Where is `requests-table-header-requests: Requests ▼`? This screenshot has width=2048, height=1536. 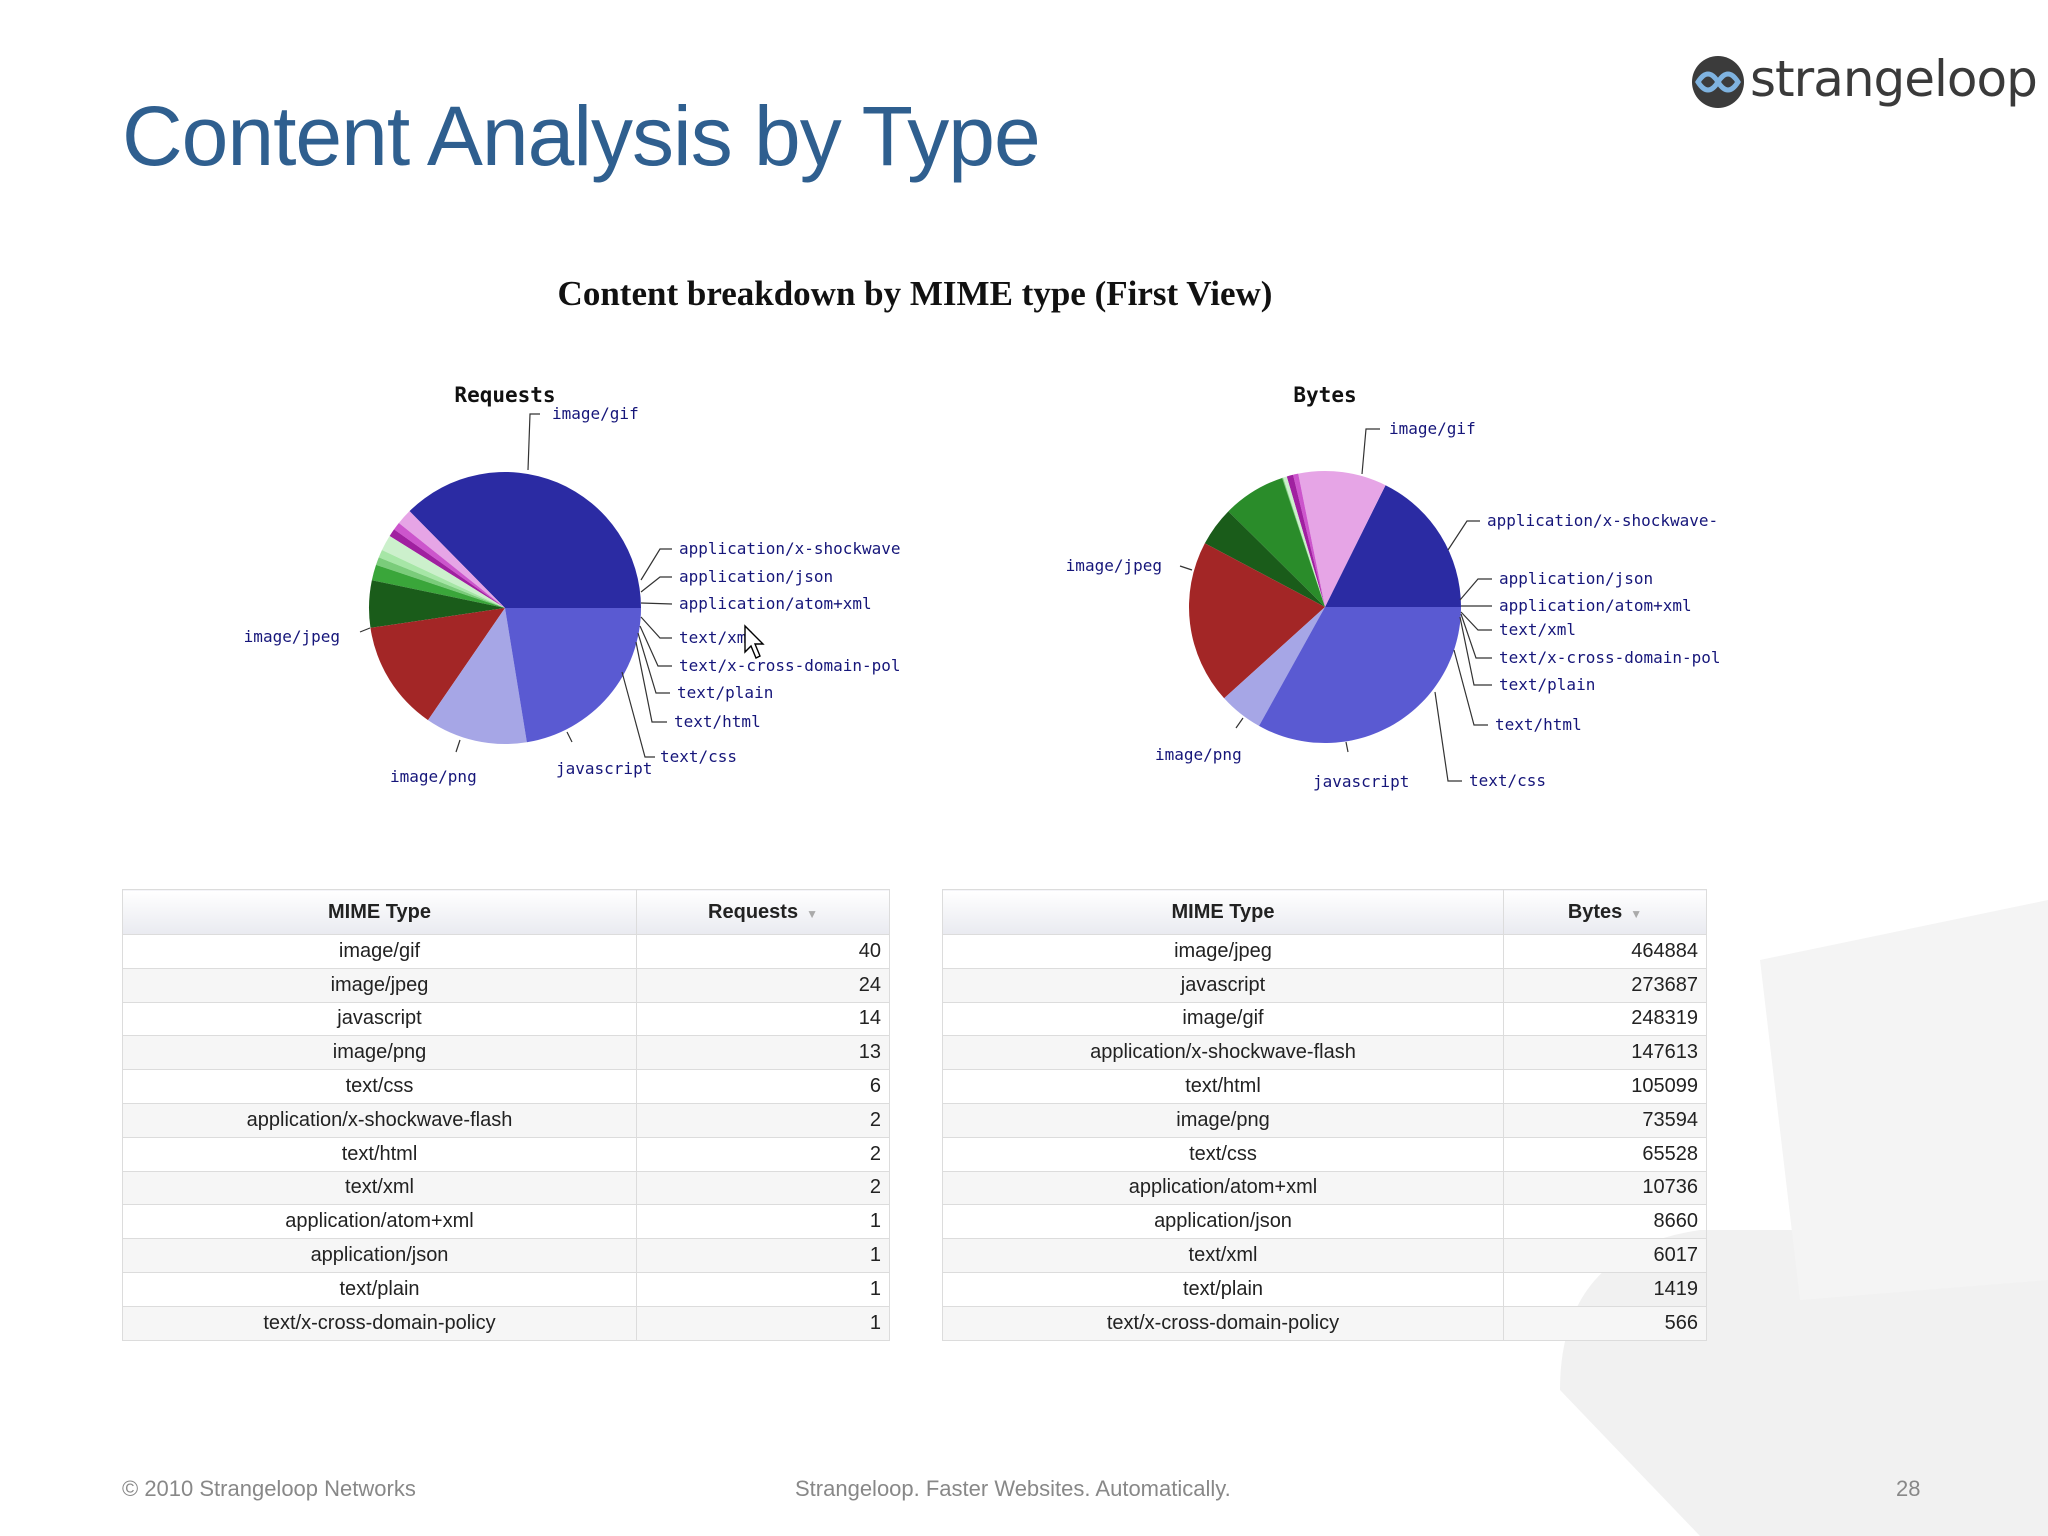 requests-table-header-requests: Requests ▼ is located at coordinates (763, 912).